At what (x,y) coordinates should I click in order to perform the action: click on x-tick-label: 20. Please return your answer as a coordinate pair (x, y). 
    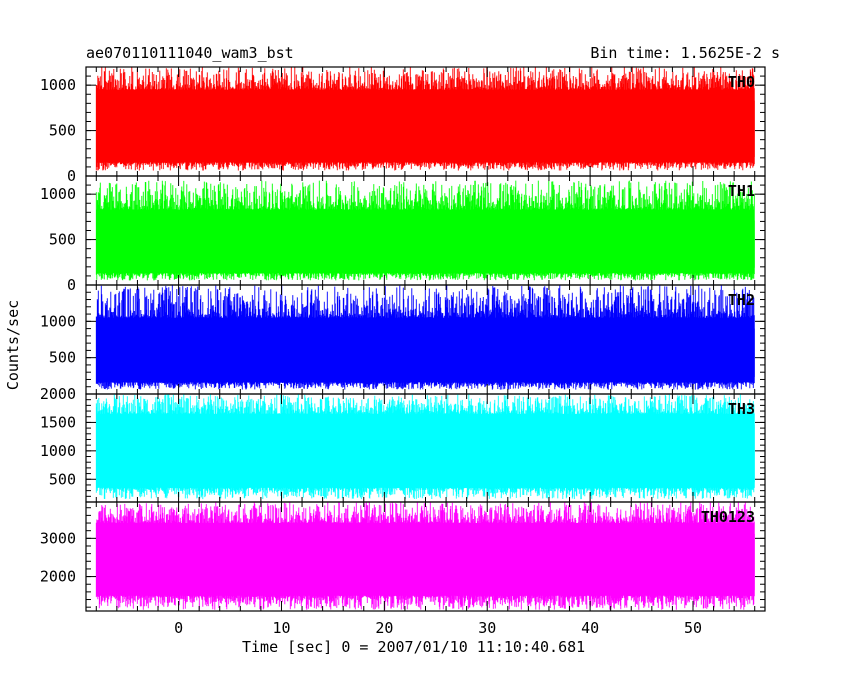
    Looking at the image, I should click on (384, 628).